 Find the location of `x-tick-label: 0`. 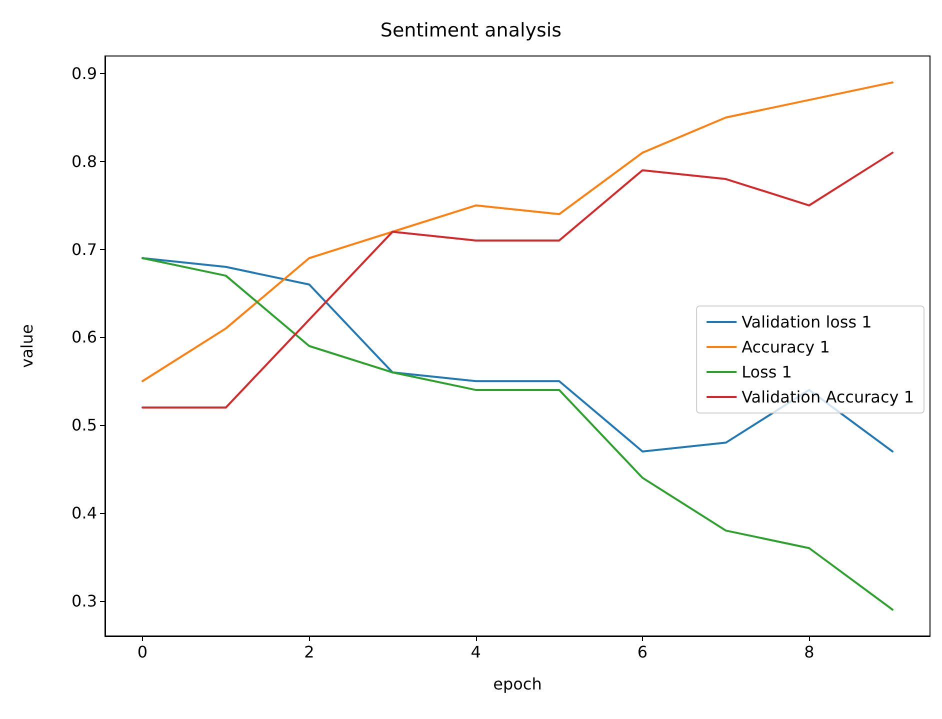

x-tick-label: 0 is located at coordinates (142, 652).